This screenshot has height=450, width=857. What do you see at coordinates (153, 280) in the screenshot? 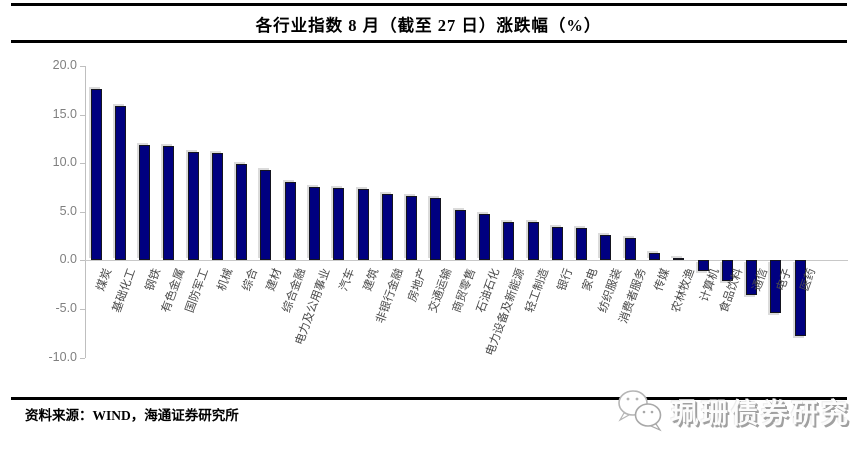
I see `category-label: 钢铁` at bounding box center [153, 280].